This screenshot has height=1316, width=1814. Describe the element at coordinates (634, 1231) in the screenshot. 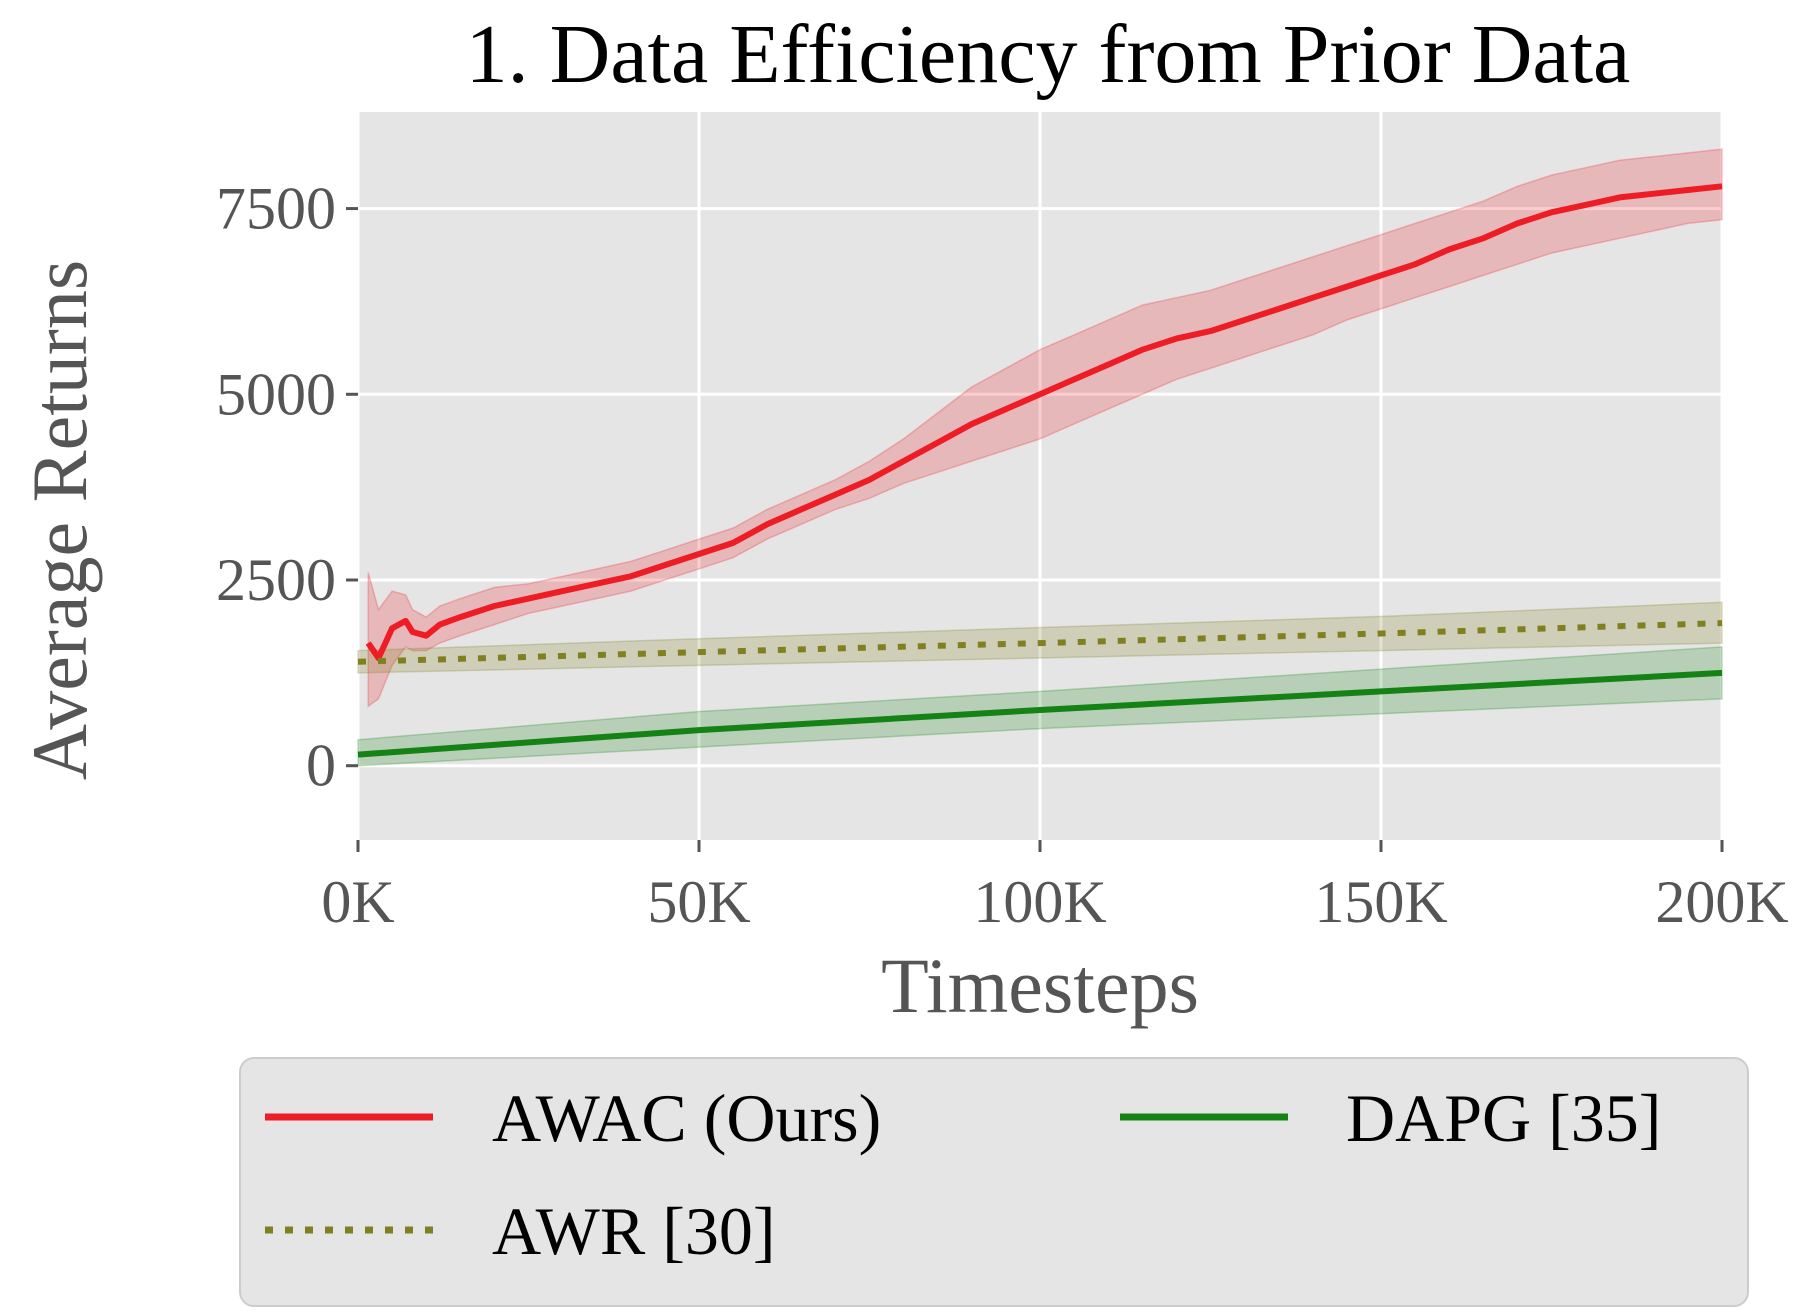

I see `legend-label-awr-30: AWR [30]` at that location.